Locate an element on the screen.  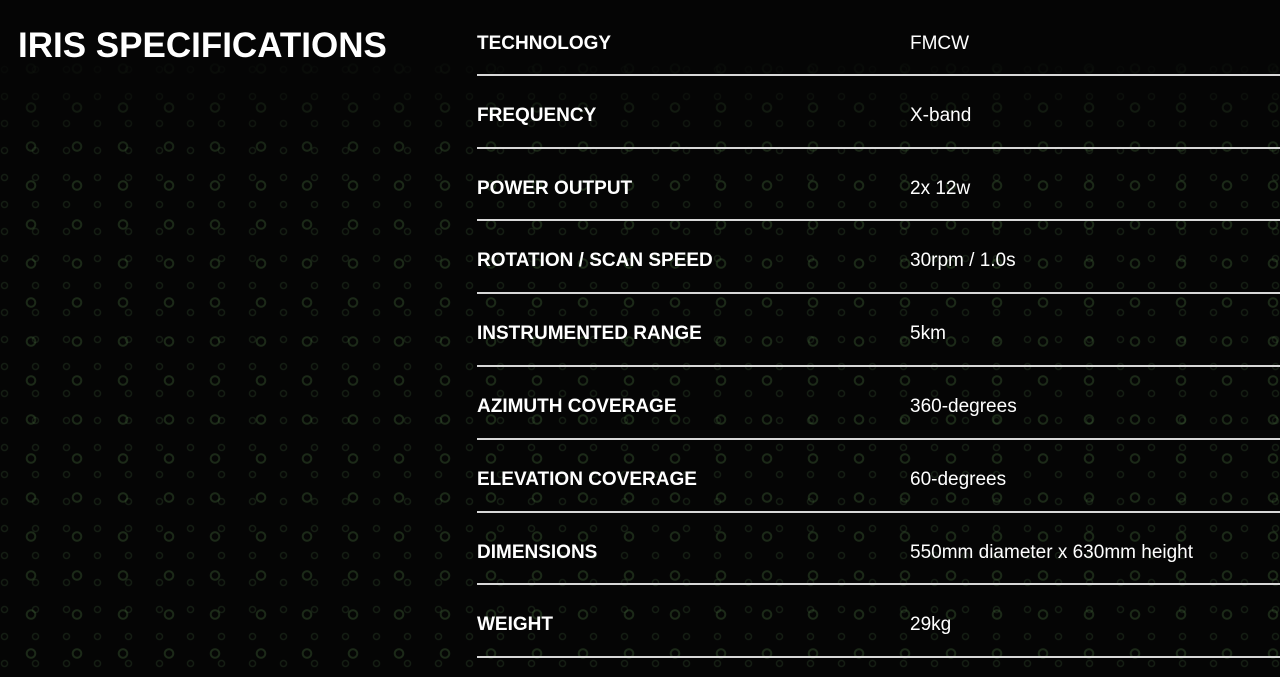
spec-row-instrumented-range: INSTRUMENTED RANGE 5km is located at coordinates (878, 330).